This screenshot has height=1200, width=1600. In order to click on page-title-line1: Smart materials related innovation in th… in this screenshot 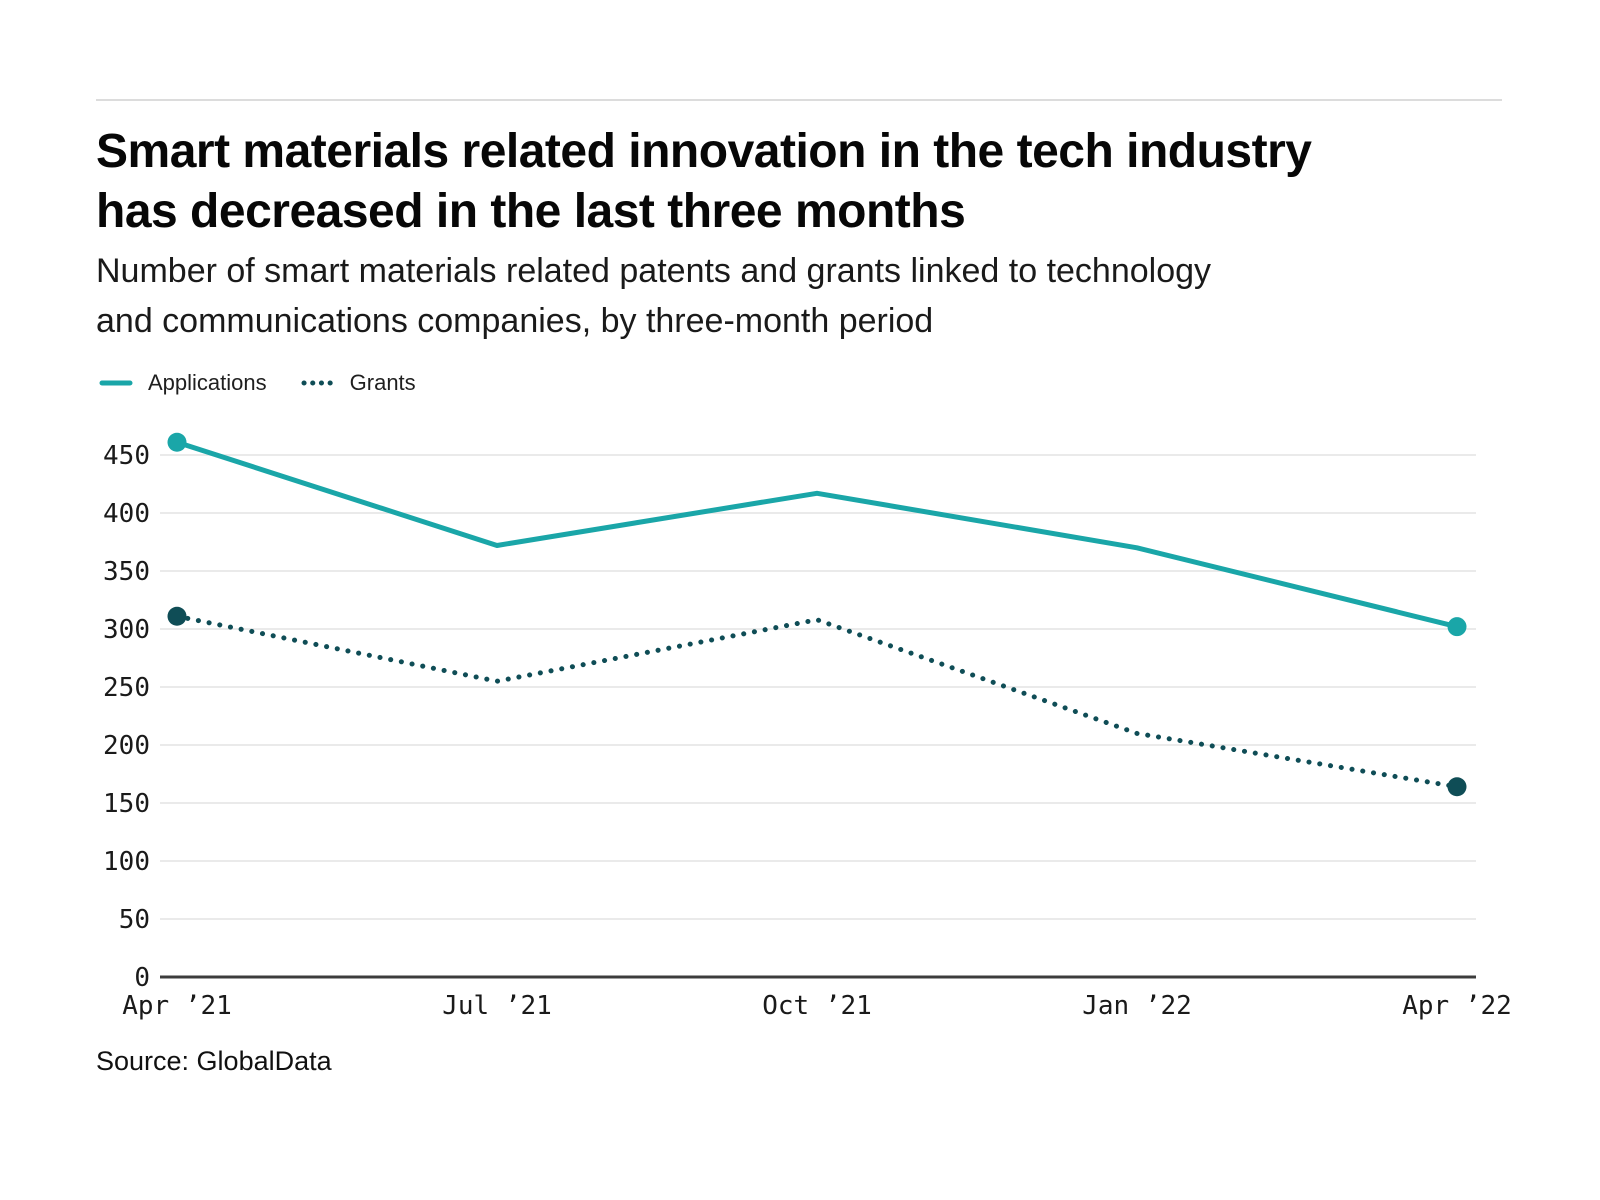, I will do `click(704, 151)`.